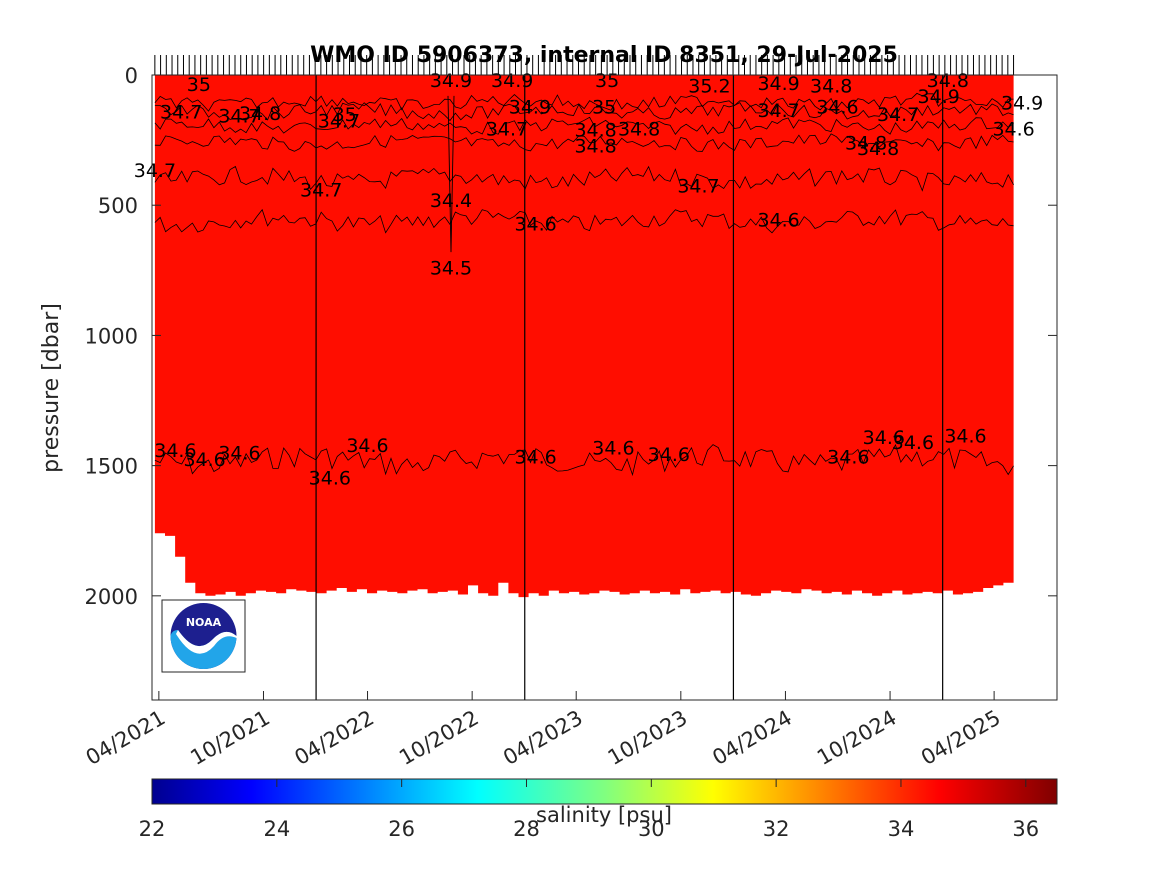 Image resolution: width=1167 pixels, height=875 pixels. What do you see at coordinates (401, 829) in the screenshot?
I see `colorbar-tick-label: 26` at bounding box center [401, 829].